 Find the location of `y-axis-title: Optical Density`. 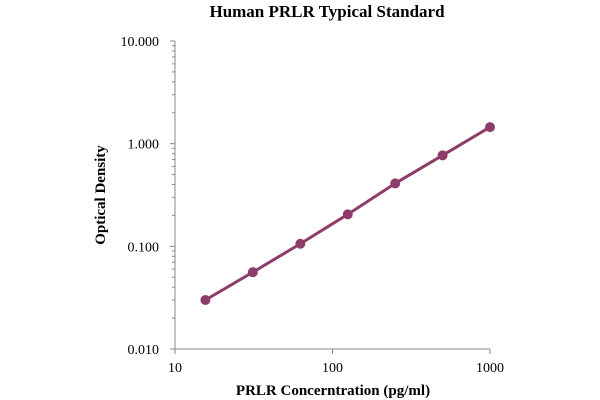

y-axis-title: Optical Density is located at coordinates (101, 195).